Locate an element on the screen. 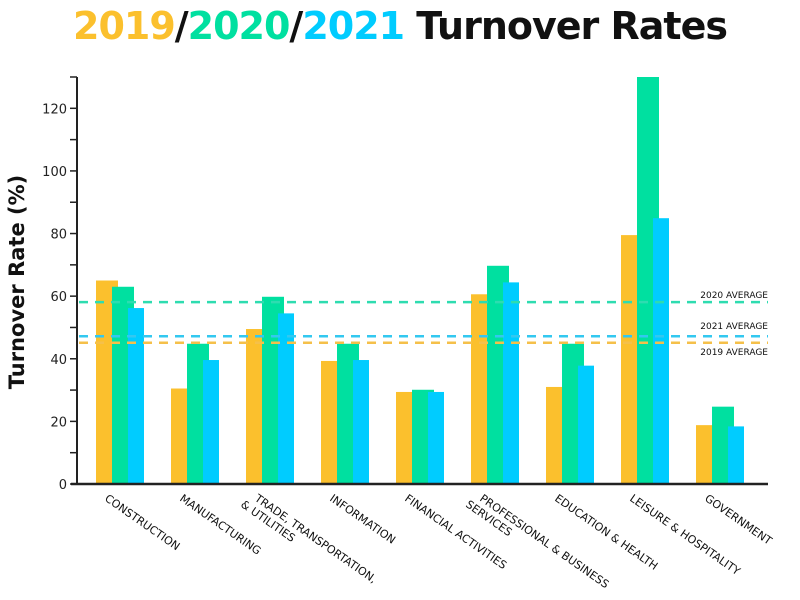  category-label-line: INFORMATION is located at coordinates (362, 519).